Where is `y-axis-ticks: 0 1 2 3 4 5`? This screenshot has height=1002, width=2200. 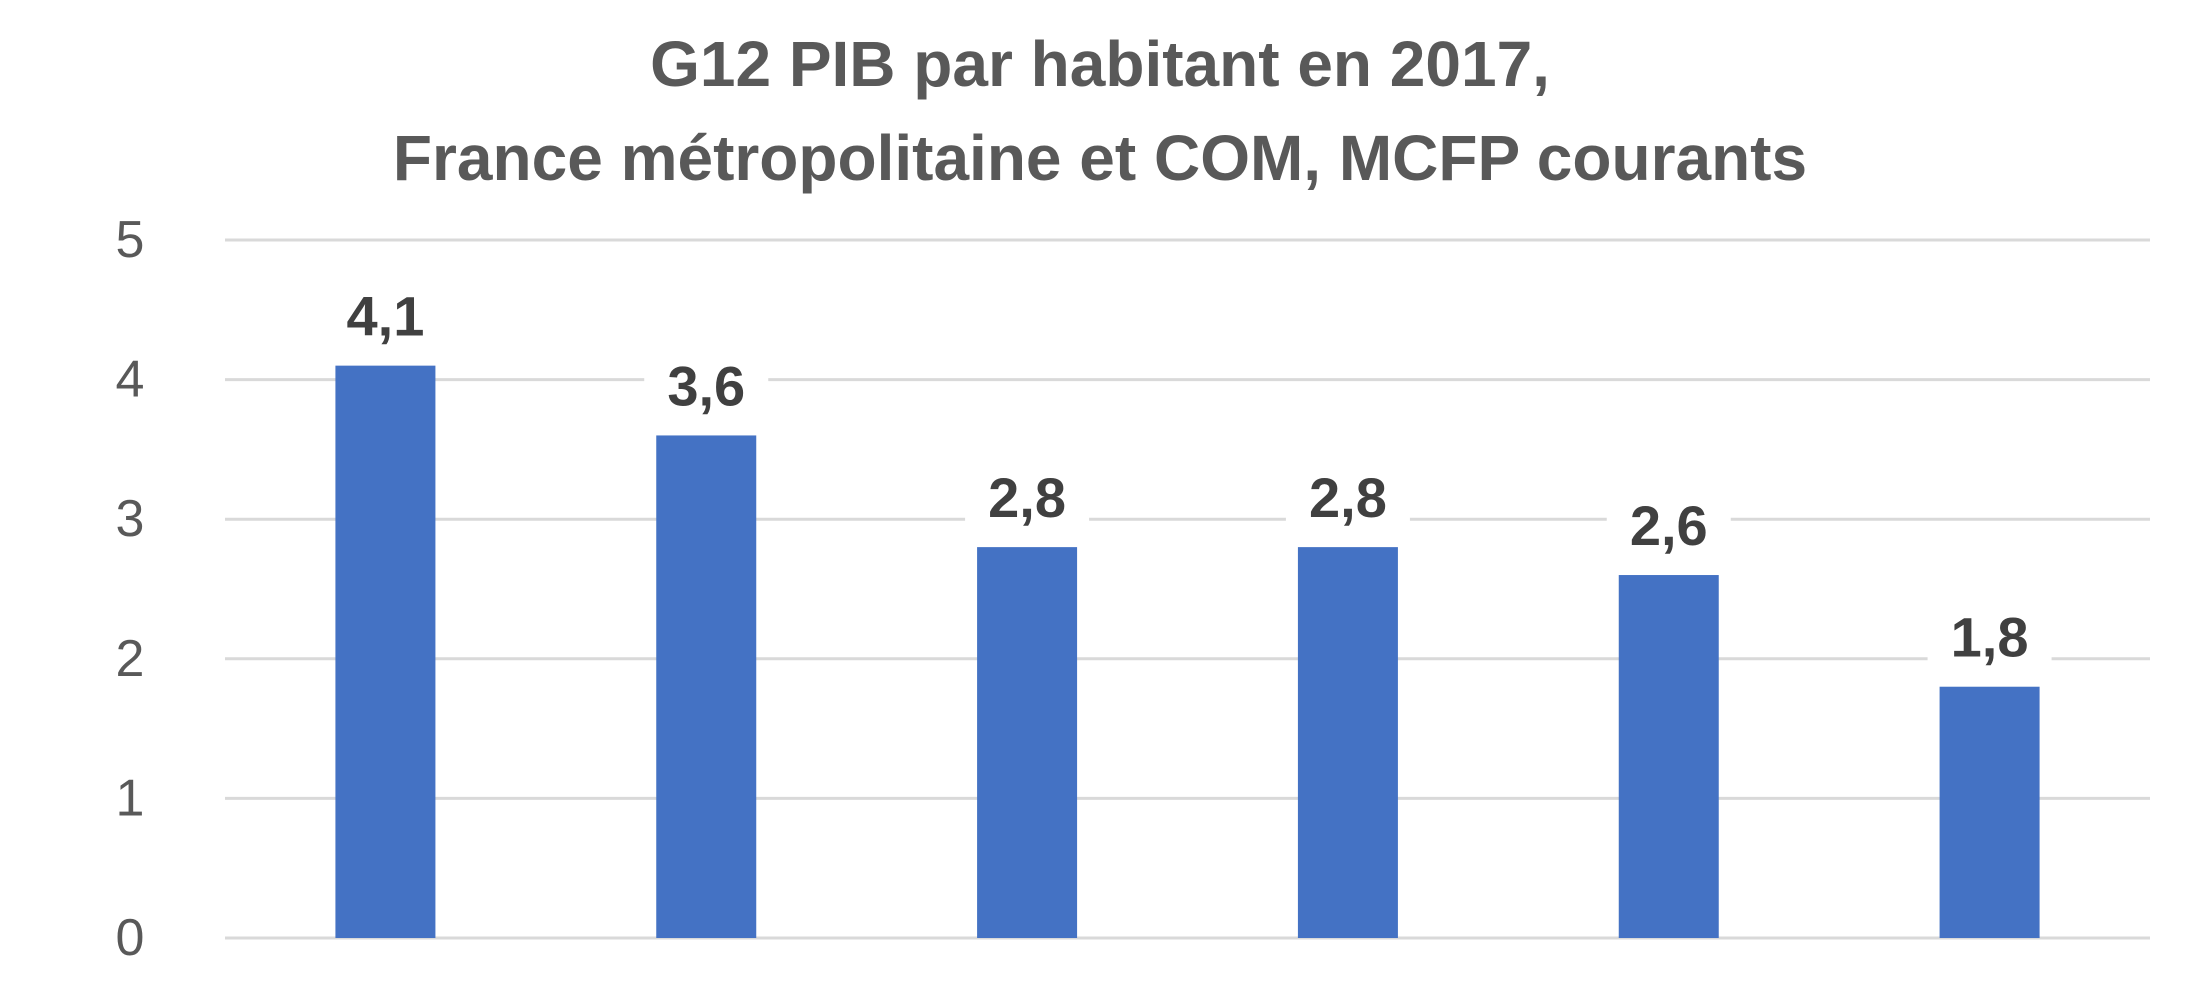 y-axis-ticks: 0 1 2 3 4 5 is located at coordinates (130, 589).